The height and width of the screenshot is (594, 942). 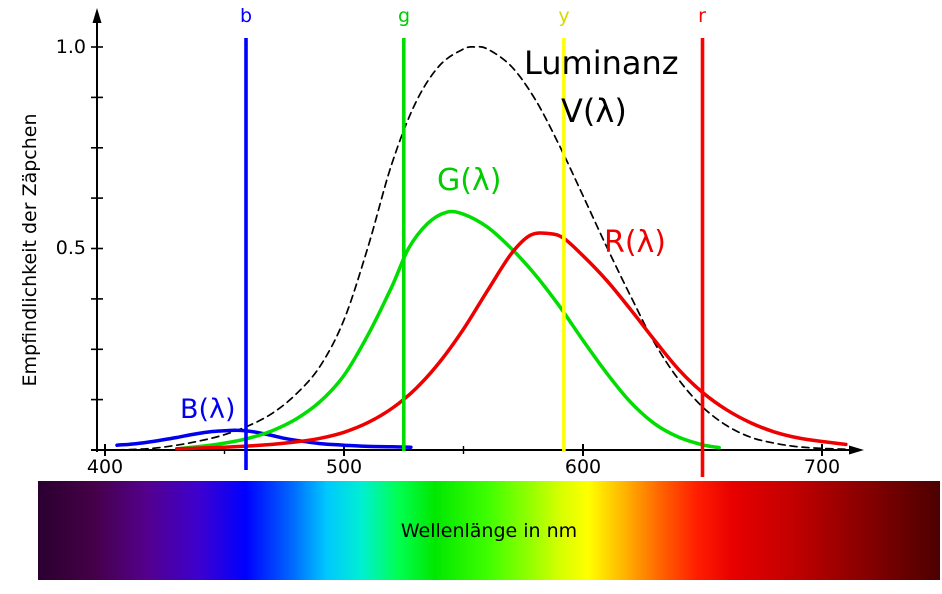 What do you see at coordinates (594, 111) in the screenshot?
I see `curve-label-v-lambda: V(λ)` at bounding box center [594, 111].